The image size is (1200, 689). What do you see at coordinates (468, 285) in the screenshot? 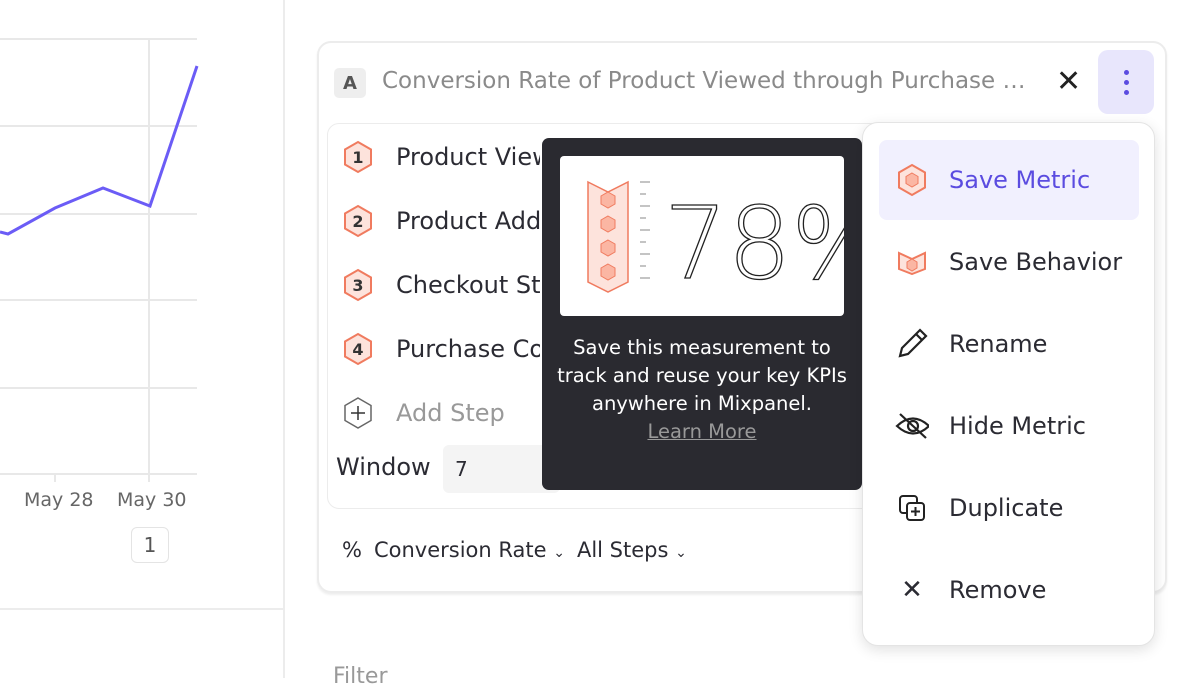
I see `step-label: Checkout Started` at bounding box center [468, 285].